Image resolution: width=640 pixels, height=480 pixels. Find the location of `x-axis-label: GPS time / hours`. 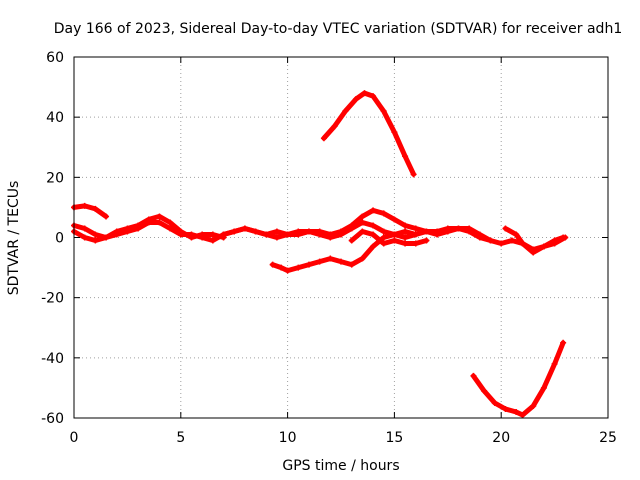

x-axis-label: GPS time / hours is located at coordinates (340, 466).